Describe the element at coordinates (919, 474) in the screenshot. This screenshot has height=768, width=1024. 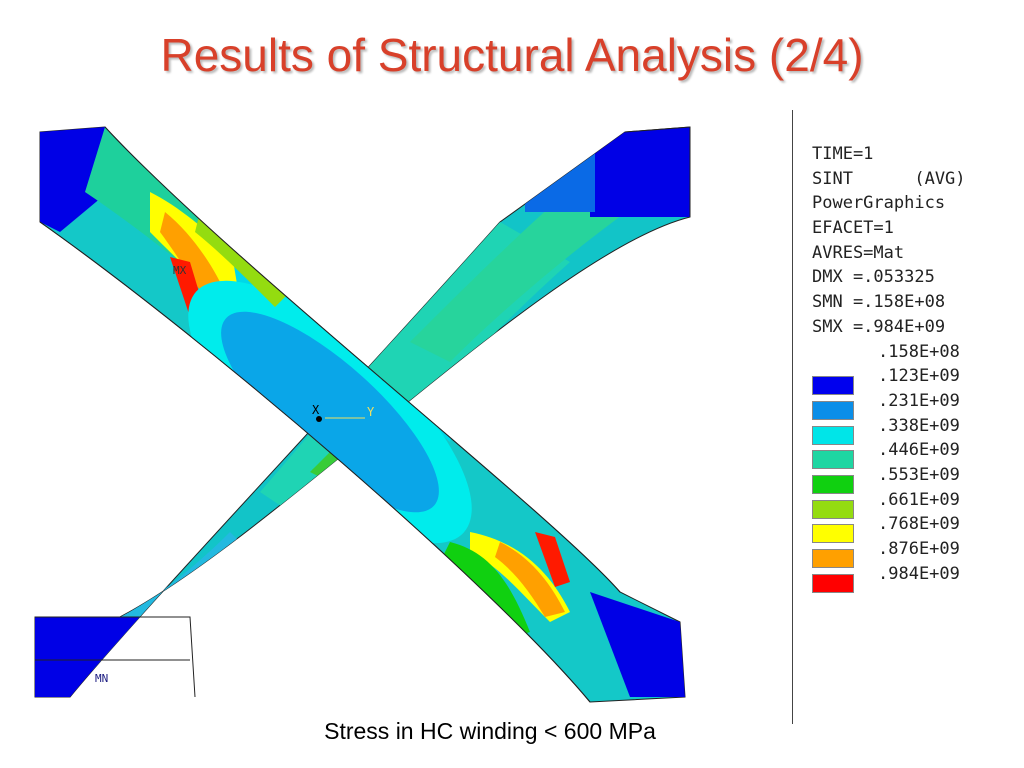
I see `scale-value: .553E+09` at that location.